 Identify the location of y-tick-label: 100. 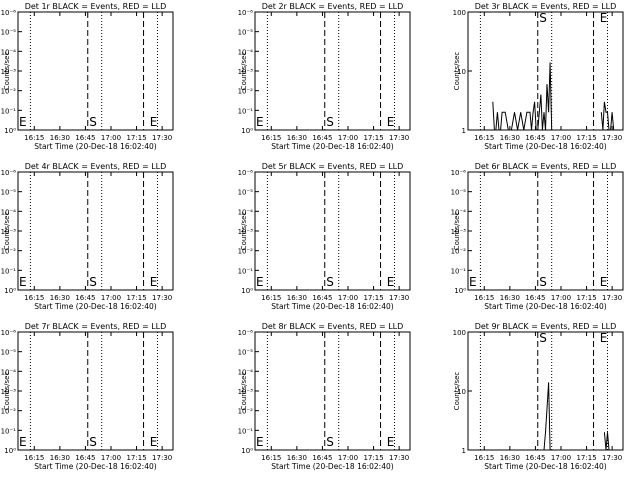
(459, 333).